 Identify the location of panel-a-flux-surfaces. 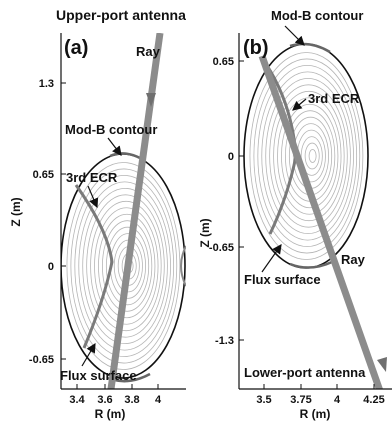
(123, 266).